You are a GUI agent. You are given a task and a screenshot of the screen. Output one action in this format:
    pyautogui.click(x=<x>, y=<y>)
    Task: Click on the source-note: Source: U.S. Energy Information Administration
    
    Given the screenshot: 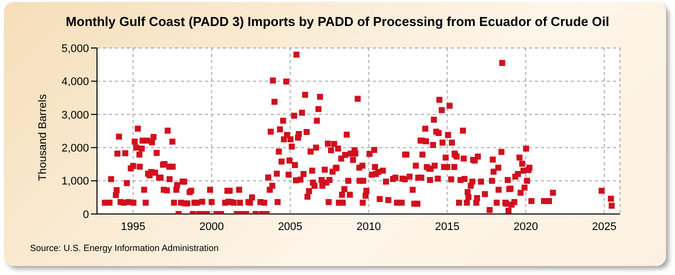 What is the action you would take?
    pyautogui.click(x=124, y=248)
    